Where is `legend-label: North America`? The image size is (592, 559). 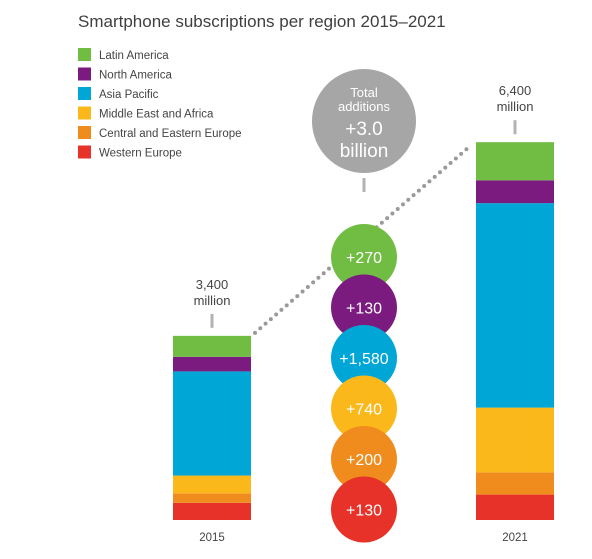
legend-label: North America is located at coordinates (135, 76).